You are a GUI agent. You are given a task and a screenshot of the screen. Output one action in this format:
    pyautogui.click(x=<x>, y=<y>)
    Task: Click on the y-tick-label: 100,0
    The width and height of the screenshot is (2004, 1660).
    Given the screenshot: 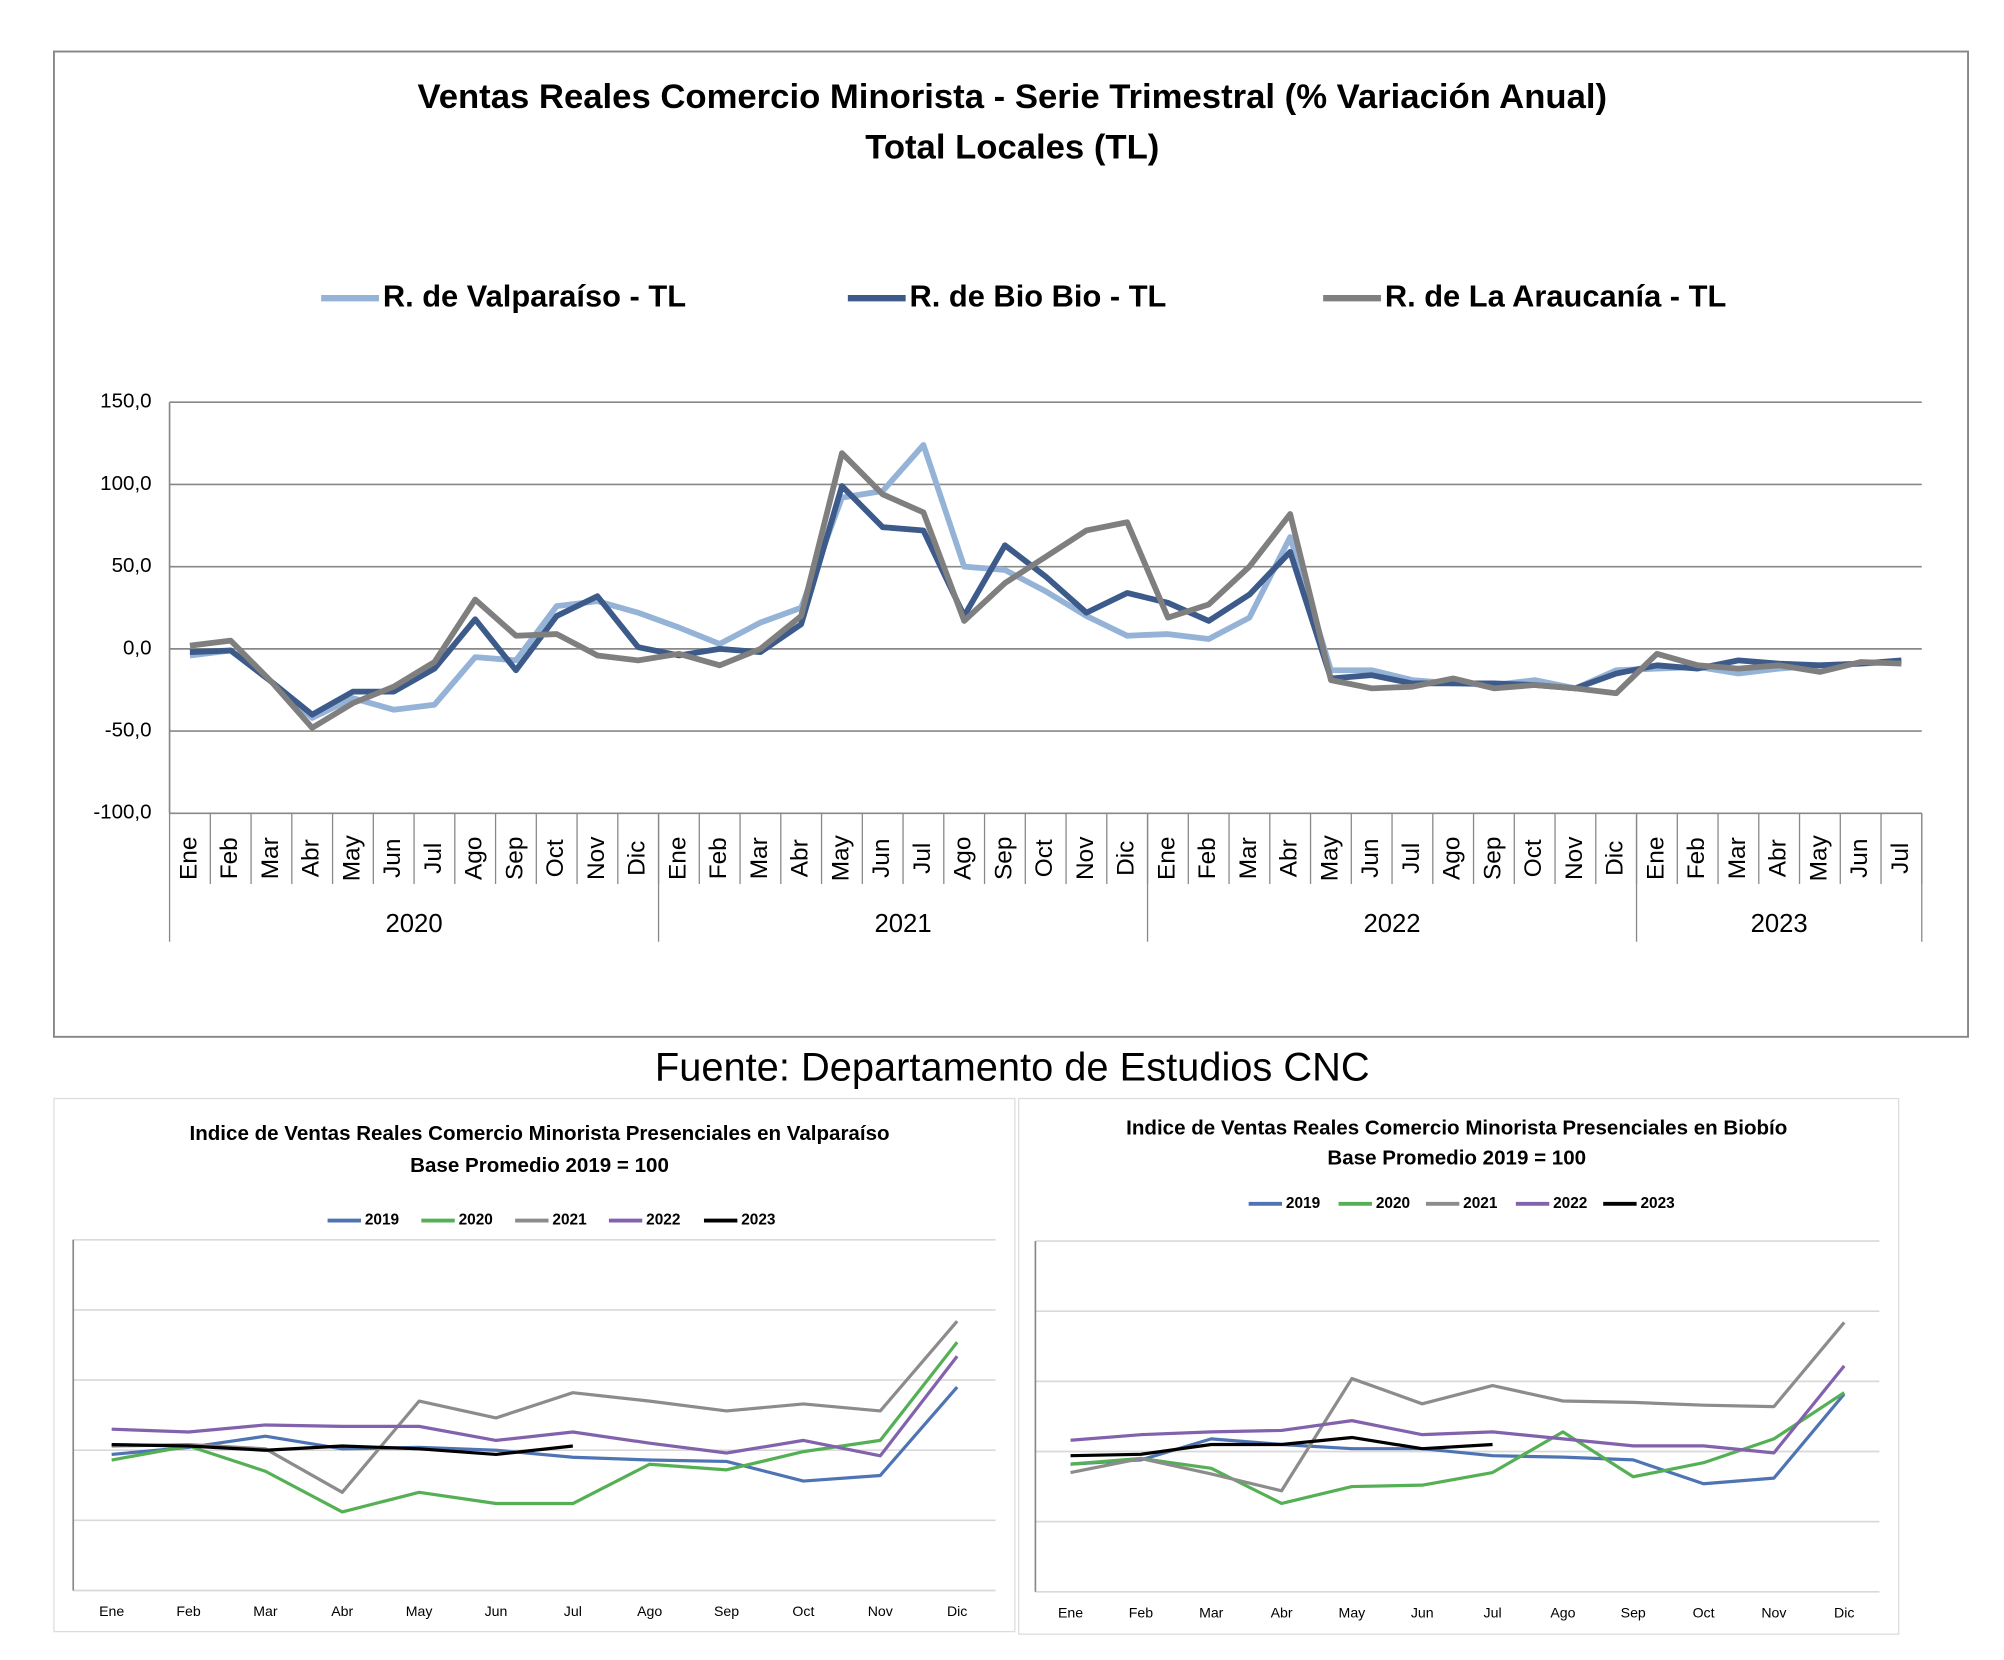 What is the action you would take?
    pyautogui.click(x=125, y=483)
    